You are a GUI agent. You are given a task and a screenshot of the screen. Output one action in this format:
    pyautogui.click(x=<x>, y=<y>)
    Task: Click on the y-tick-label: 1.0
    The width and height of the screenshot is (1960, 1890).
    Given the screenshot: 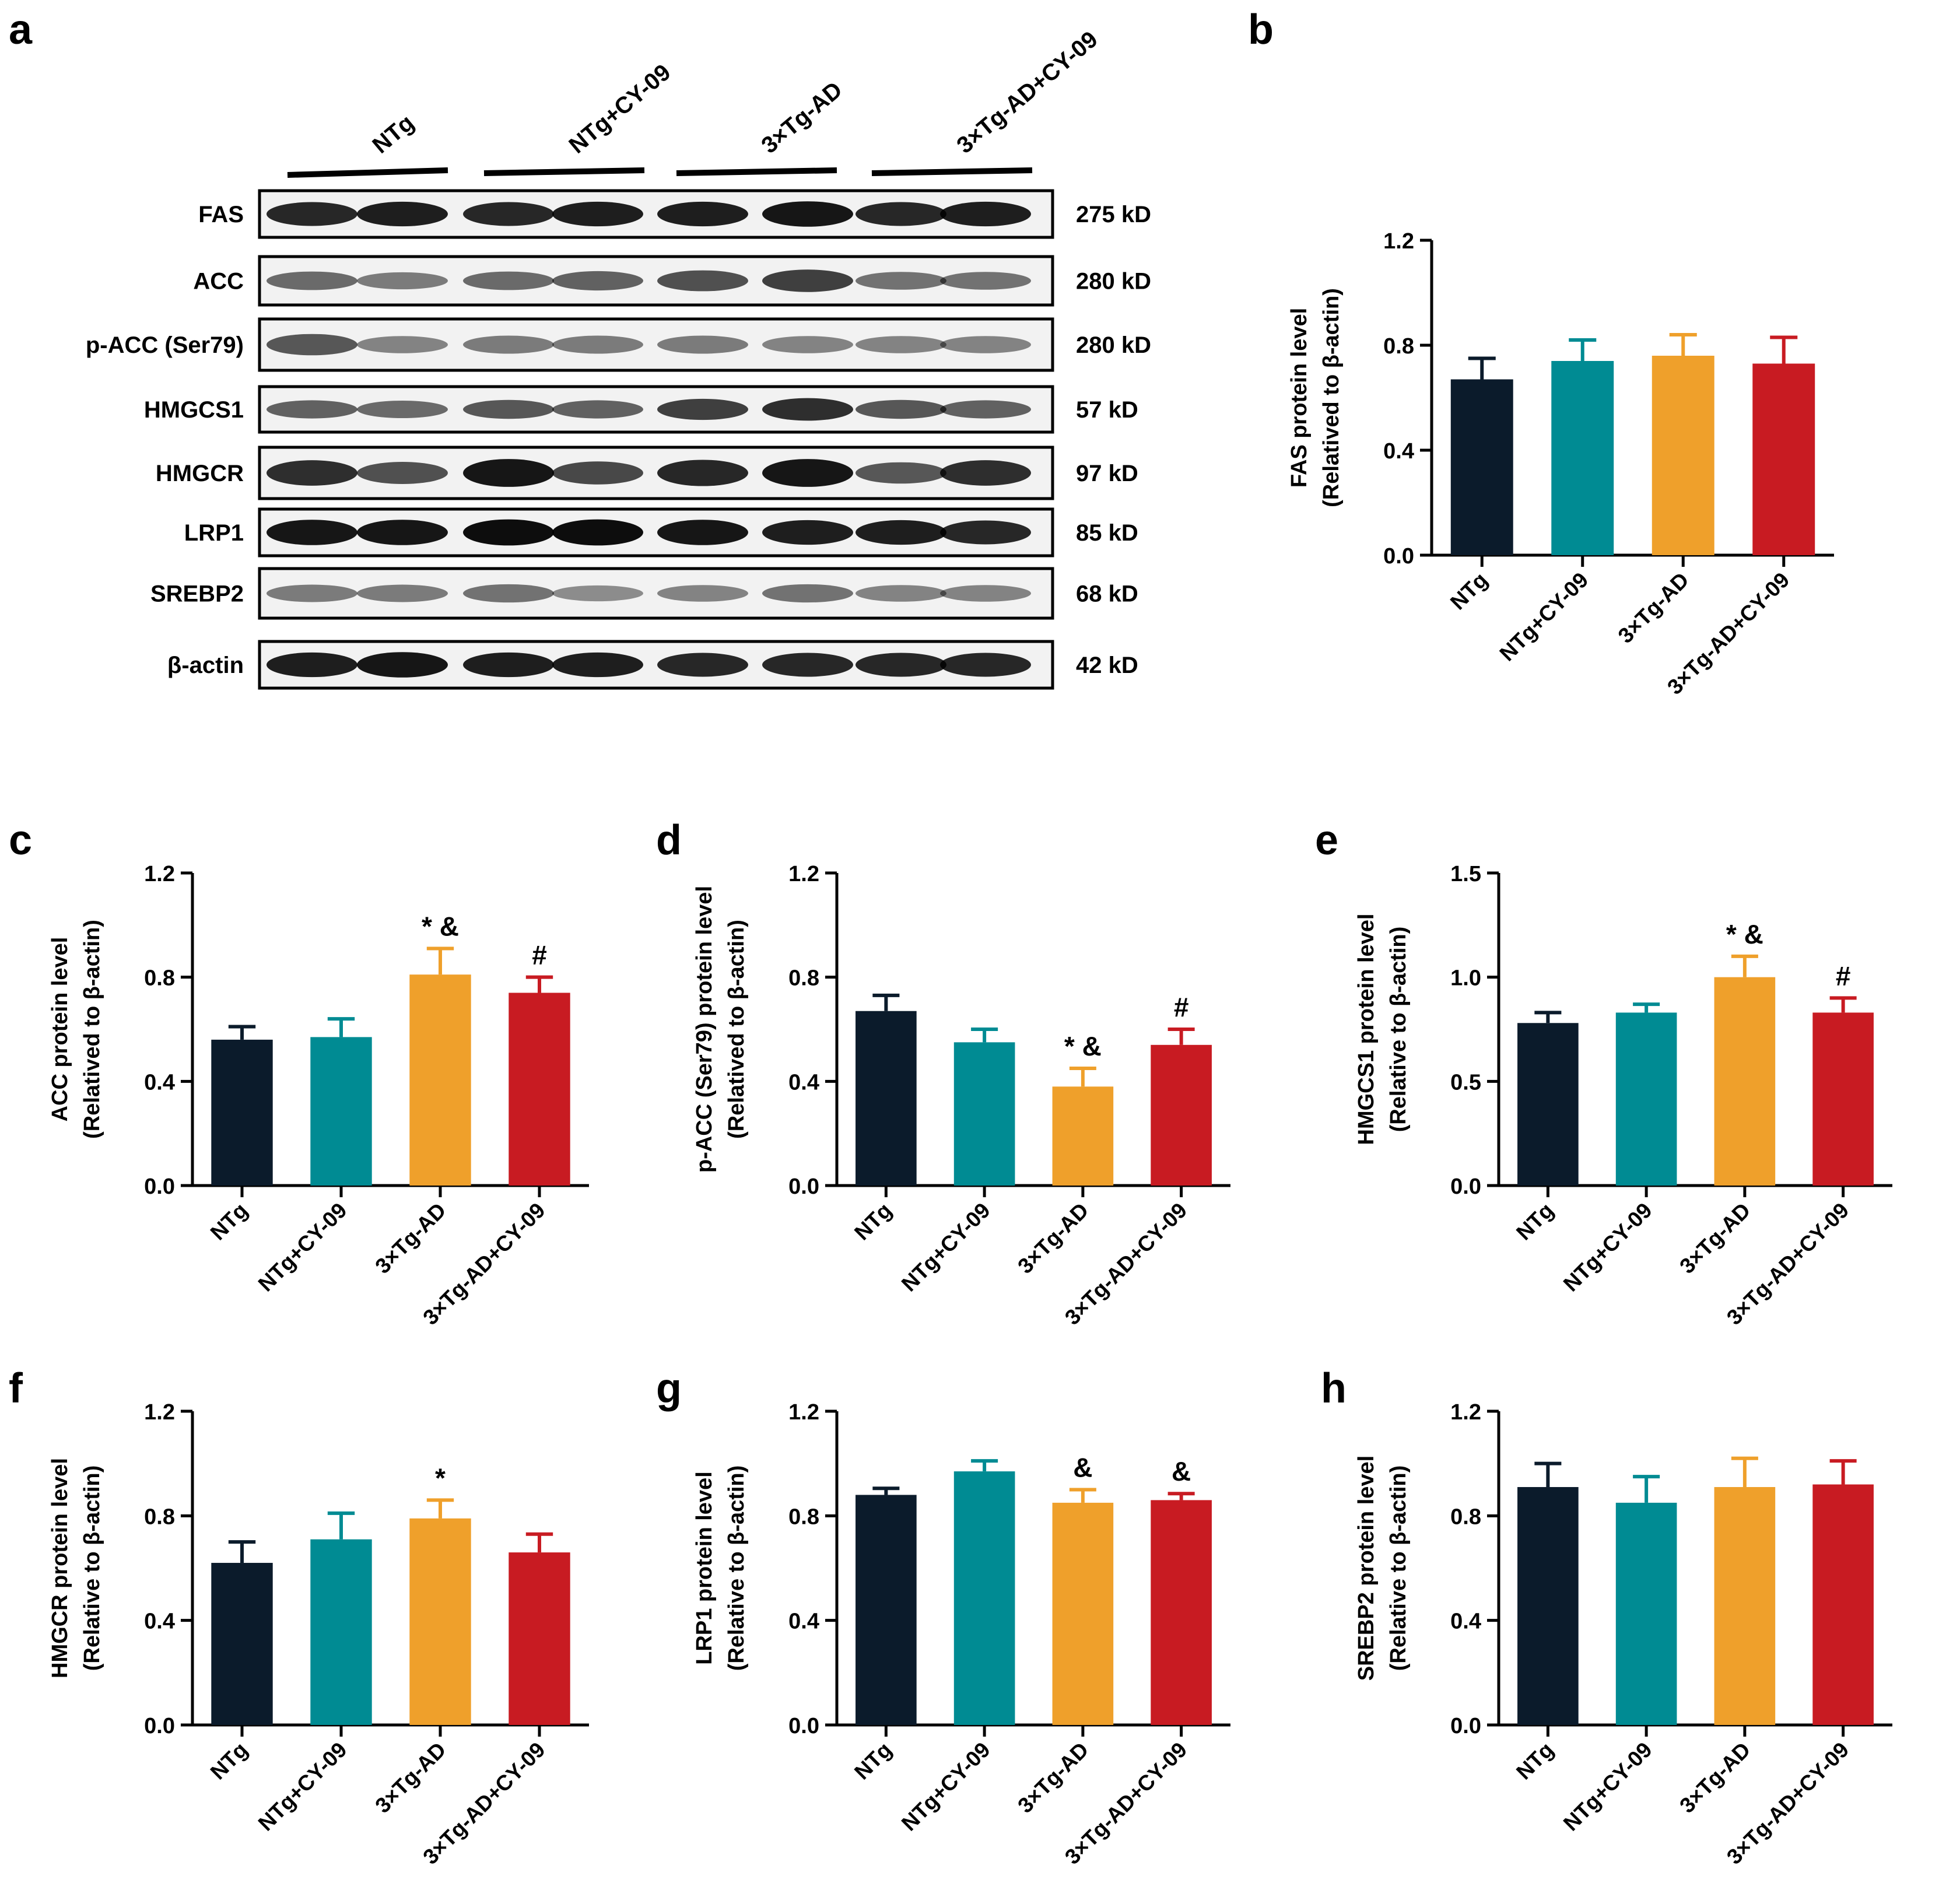 What is the action you would take?
    pyautogui.click(x=1465, y=978)
    